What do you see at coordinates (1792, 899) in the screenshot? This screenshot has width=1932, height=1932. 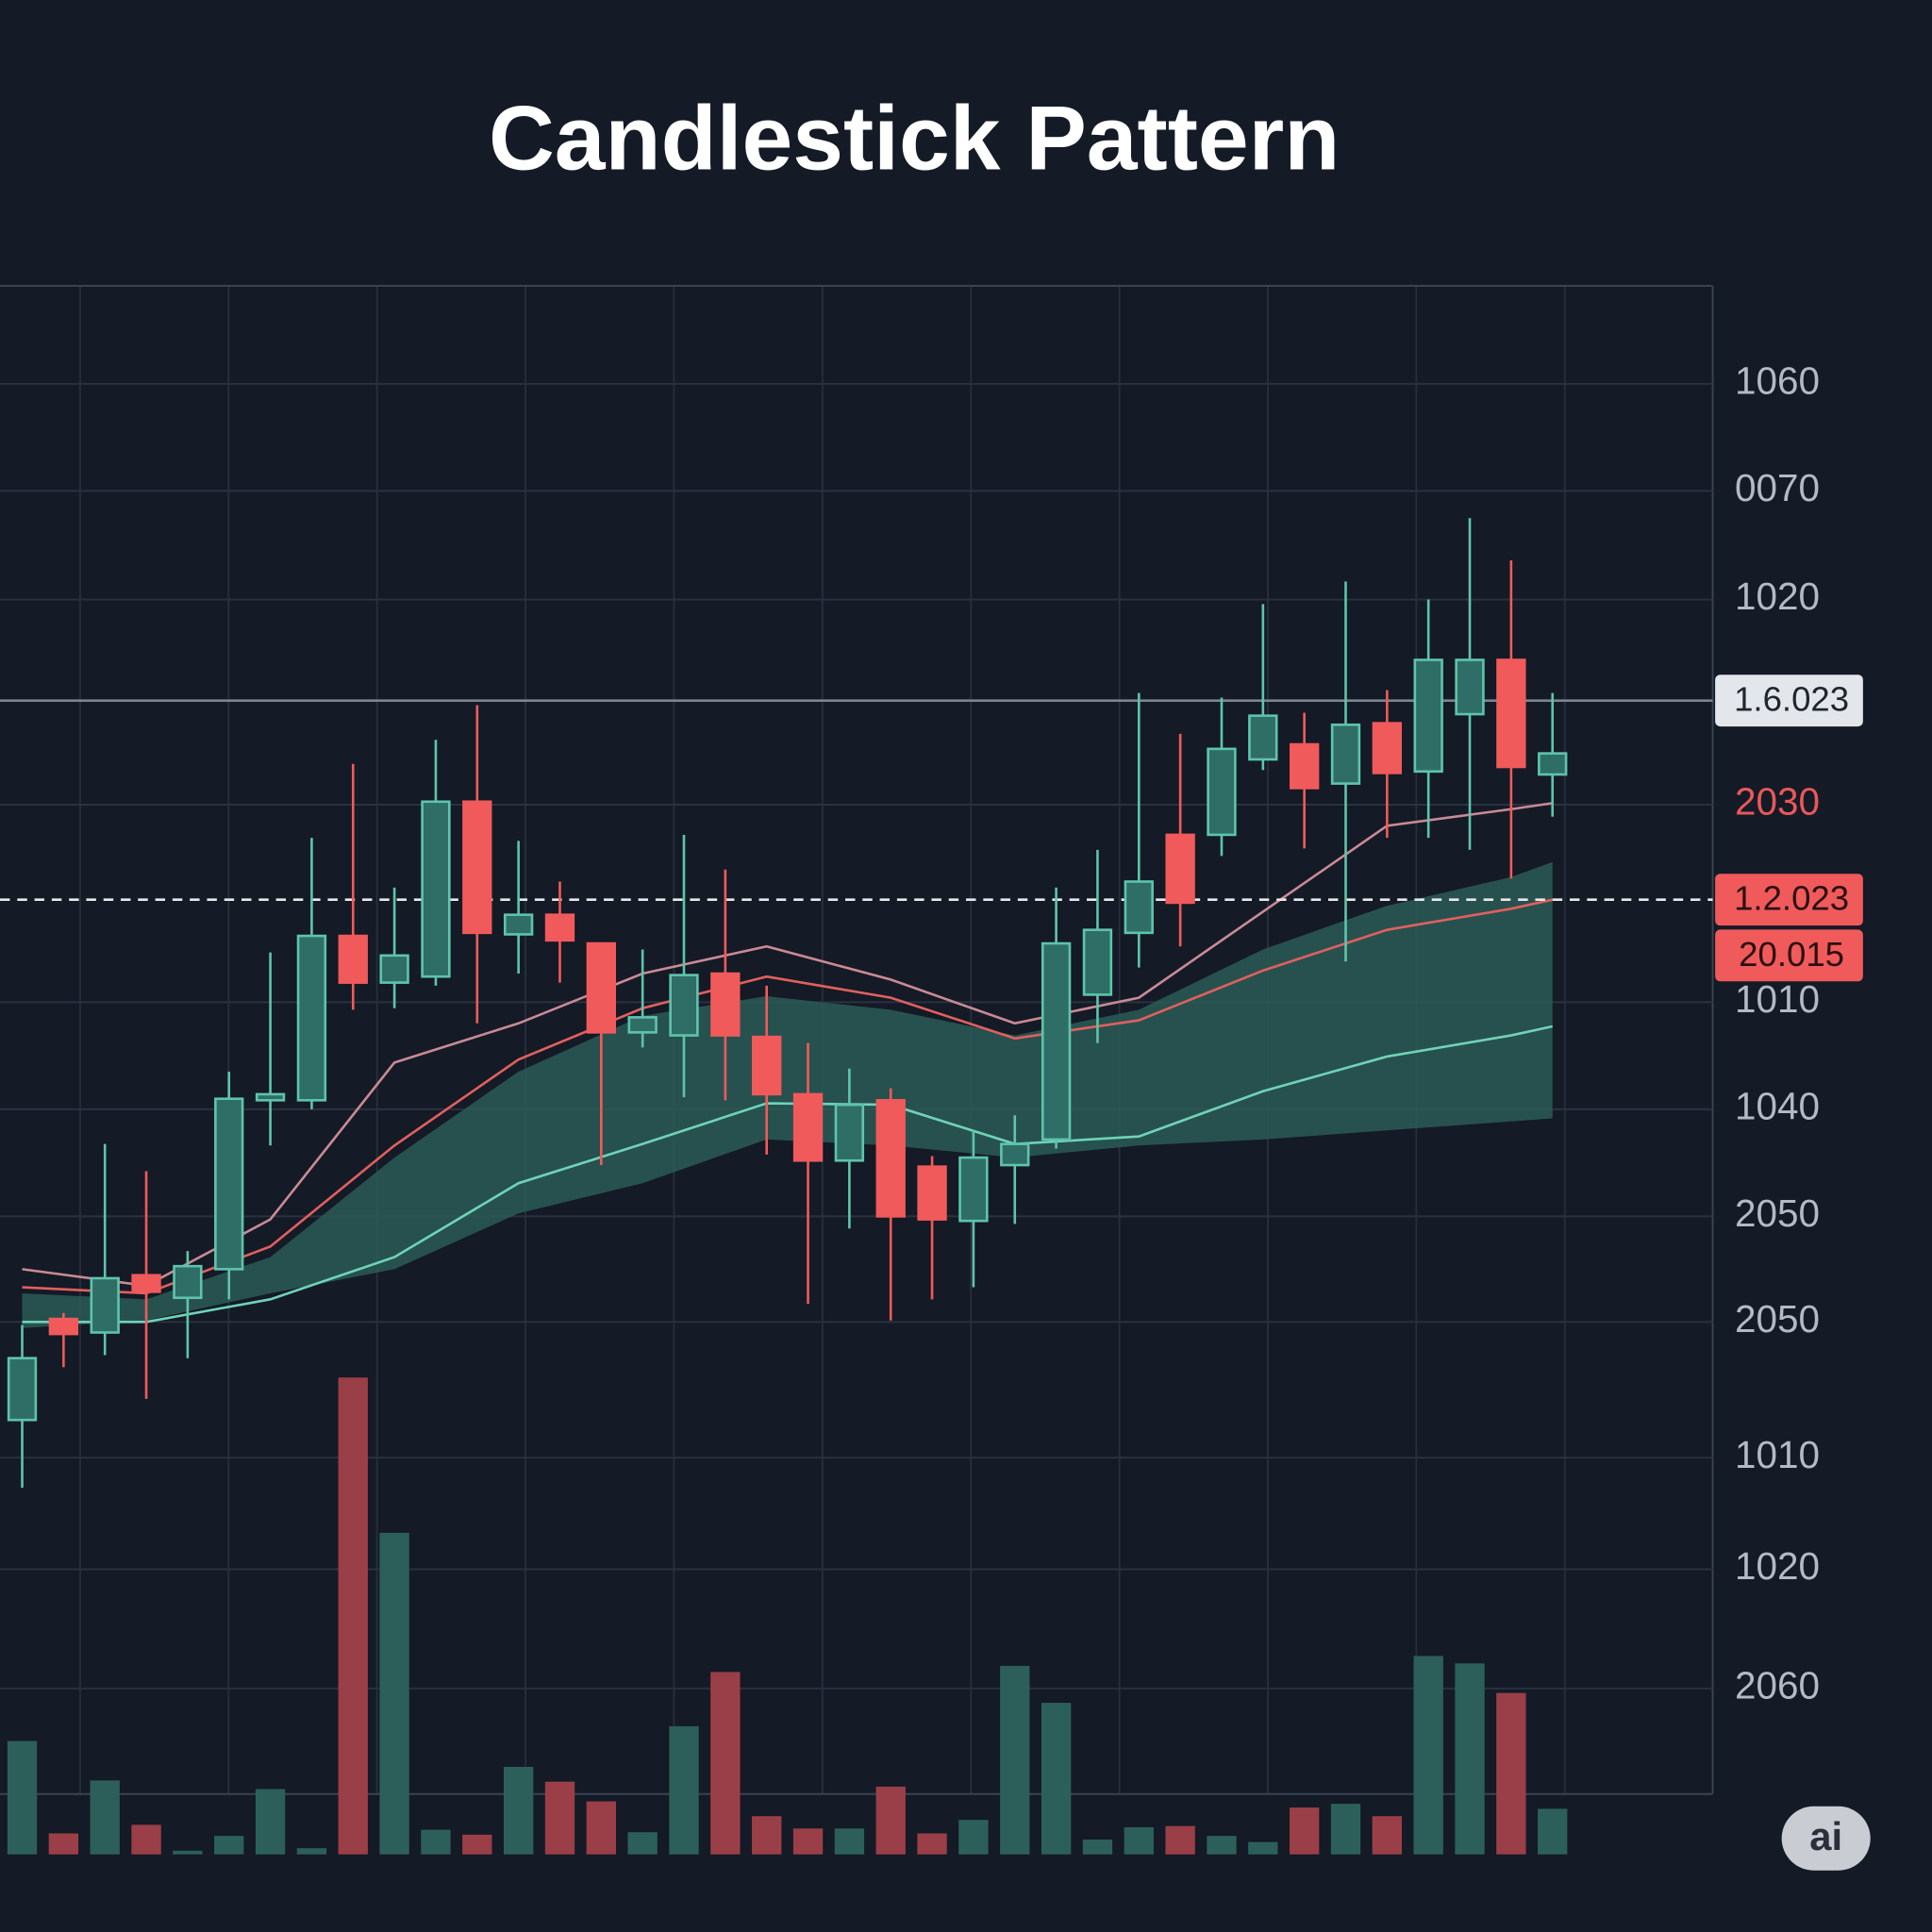 I see `price-badge-label: 1.2.023` at bounding box center [1792, 899].